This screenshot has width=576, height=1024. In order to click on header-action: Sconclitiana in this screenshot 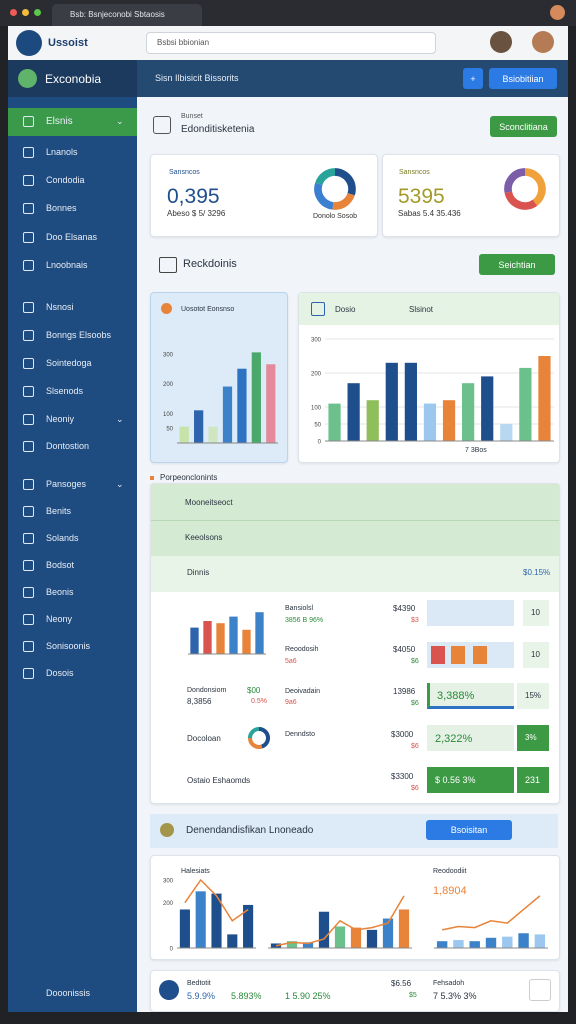, I will do `click(523, 126)`.